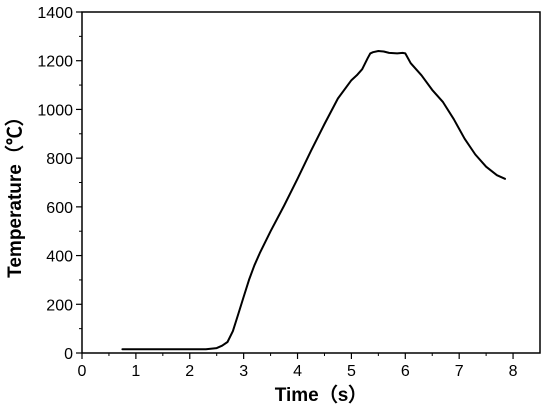 The width and height of the screenshot is (550, 407). What do you see at coordinates (55, 62) in the screenshot?
I see `y-tick-label: 1200` at bounding box center [55, 62].